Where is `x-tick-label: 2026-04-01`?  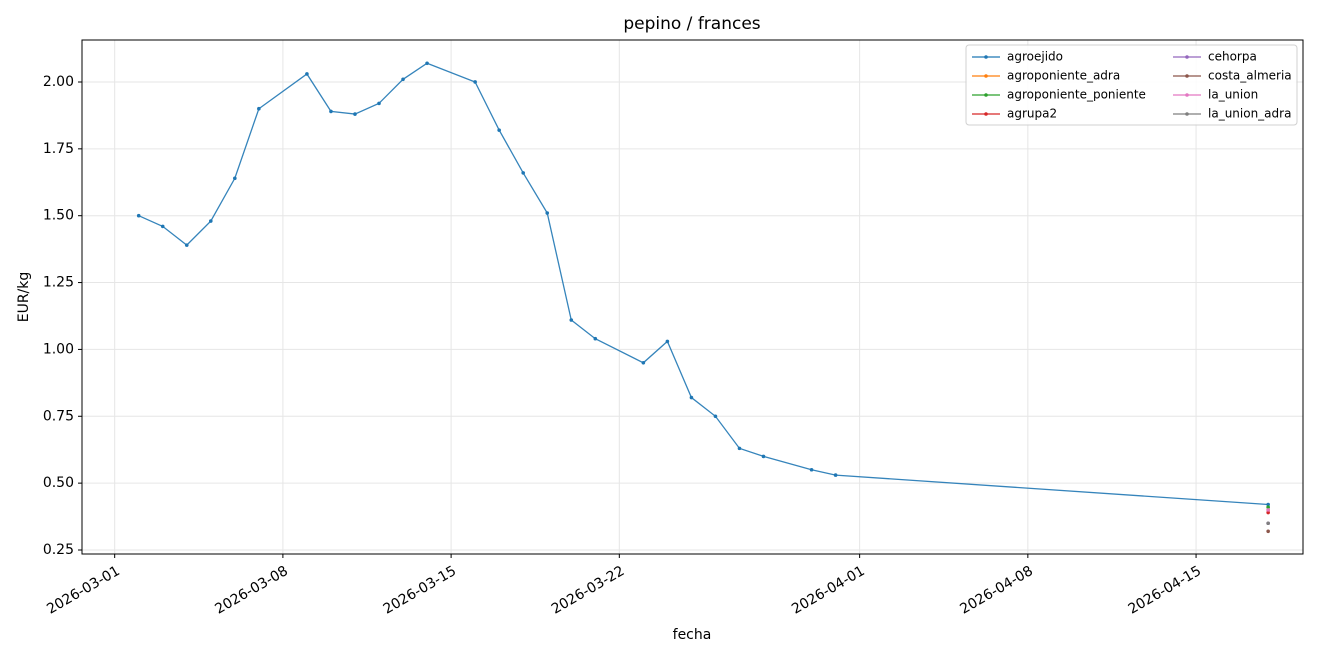
x-tick-label: 2026-04-01 is located at coordinates (828, 590).